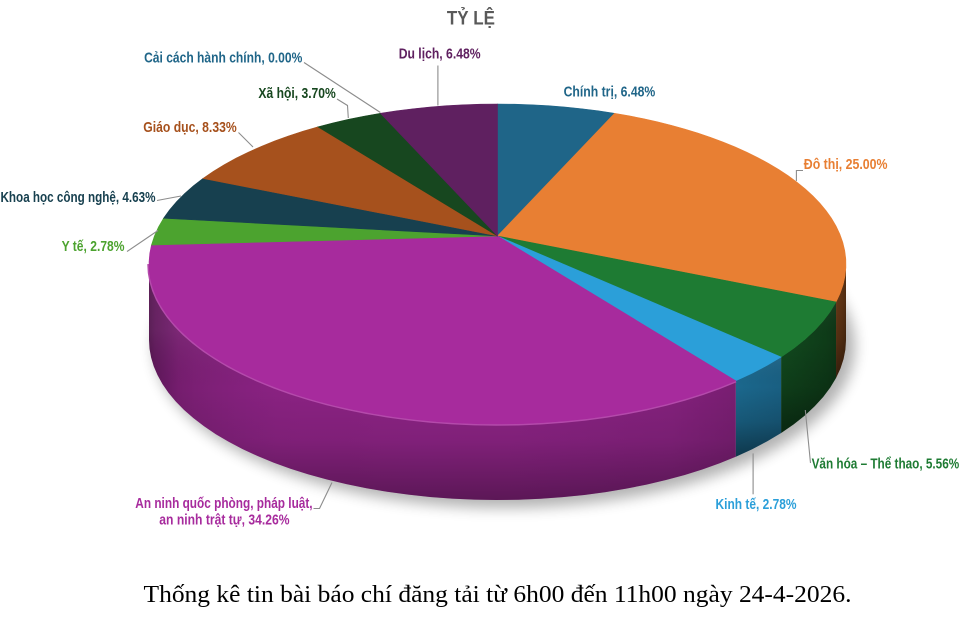 This screenshot has width=971, height=641. What do you see at coordinates (846, 164) in the screenshot?
I see `svg-text: Đô thị, 25.00%` at bounding box center [846, 164].